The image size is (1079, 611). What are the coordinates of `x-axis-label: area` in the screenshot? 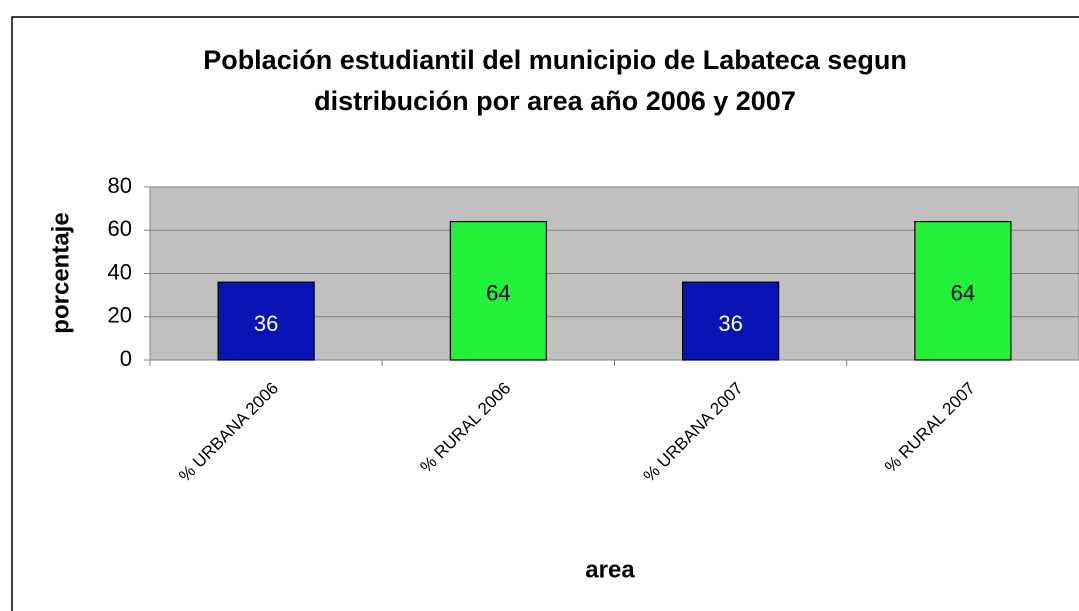 It's located at (610, 569).